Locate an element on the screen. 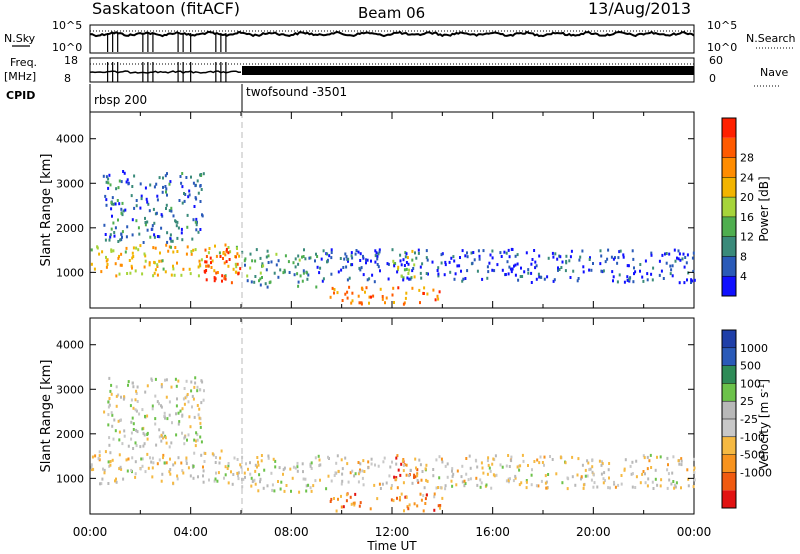 The height and width of the screenshot is (554, 800). y-tick-label: 2000 is located at coordinates (70, 228).